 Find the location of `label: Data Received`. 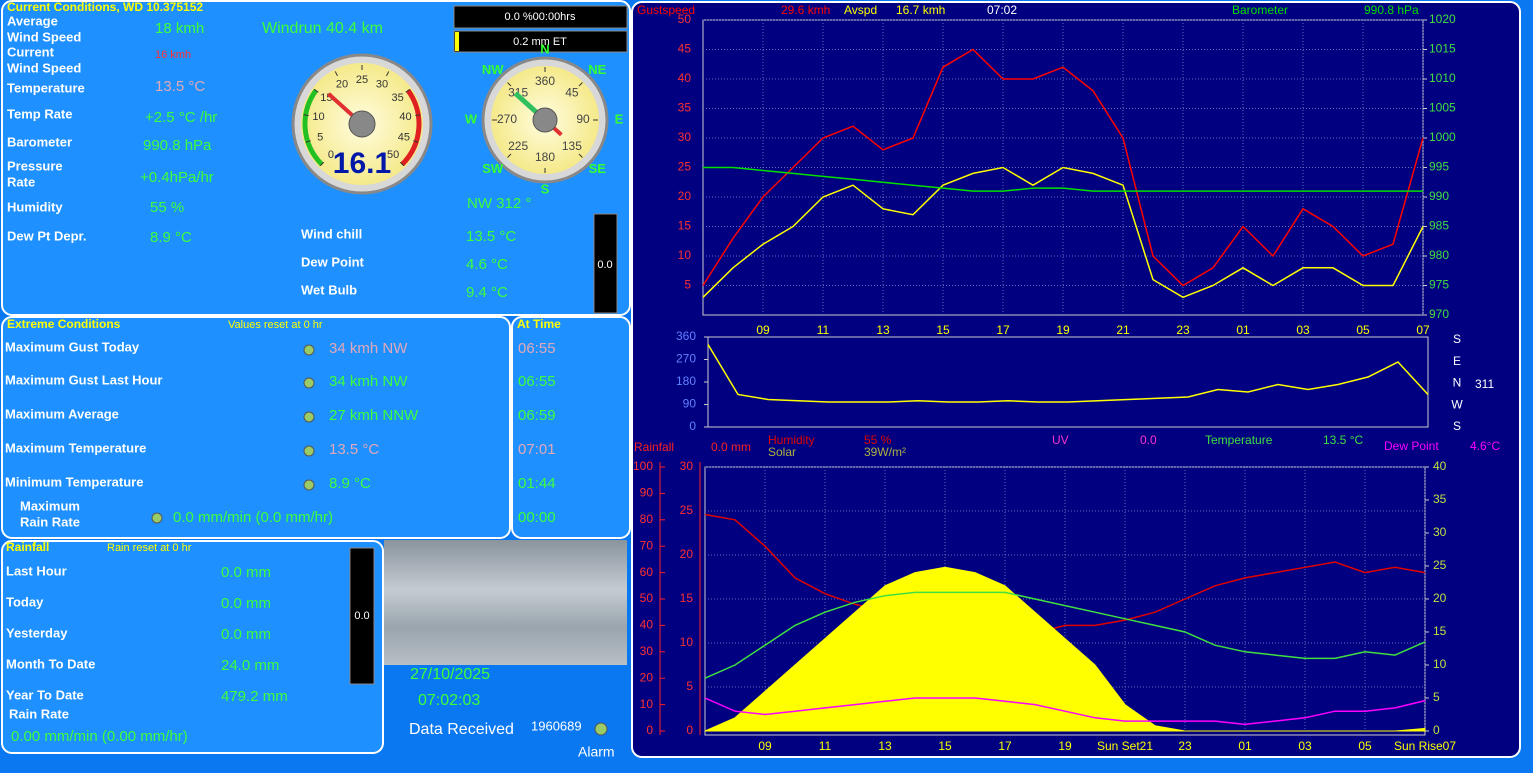

label: Data Received is located at coordinates (461, 729).